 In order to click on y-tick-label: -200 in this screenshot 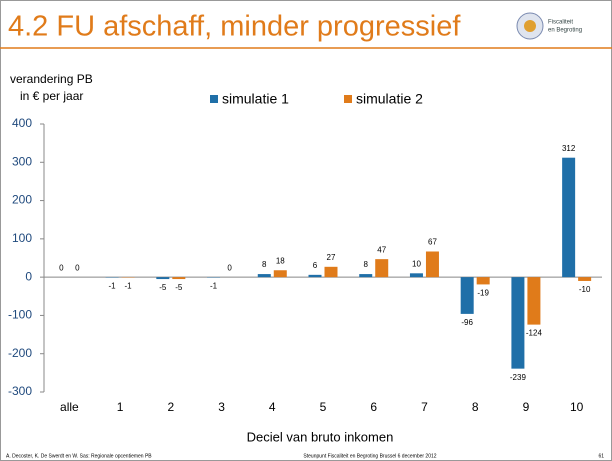, I will do `click(20, 353)`.